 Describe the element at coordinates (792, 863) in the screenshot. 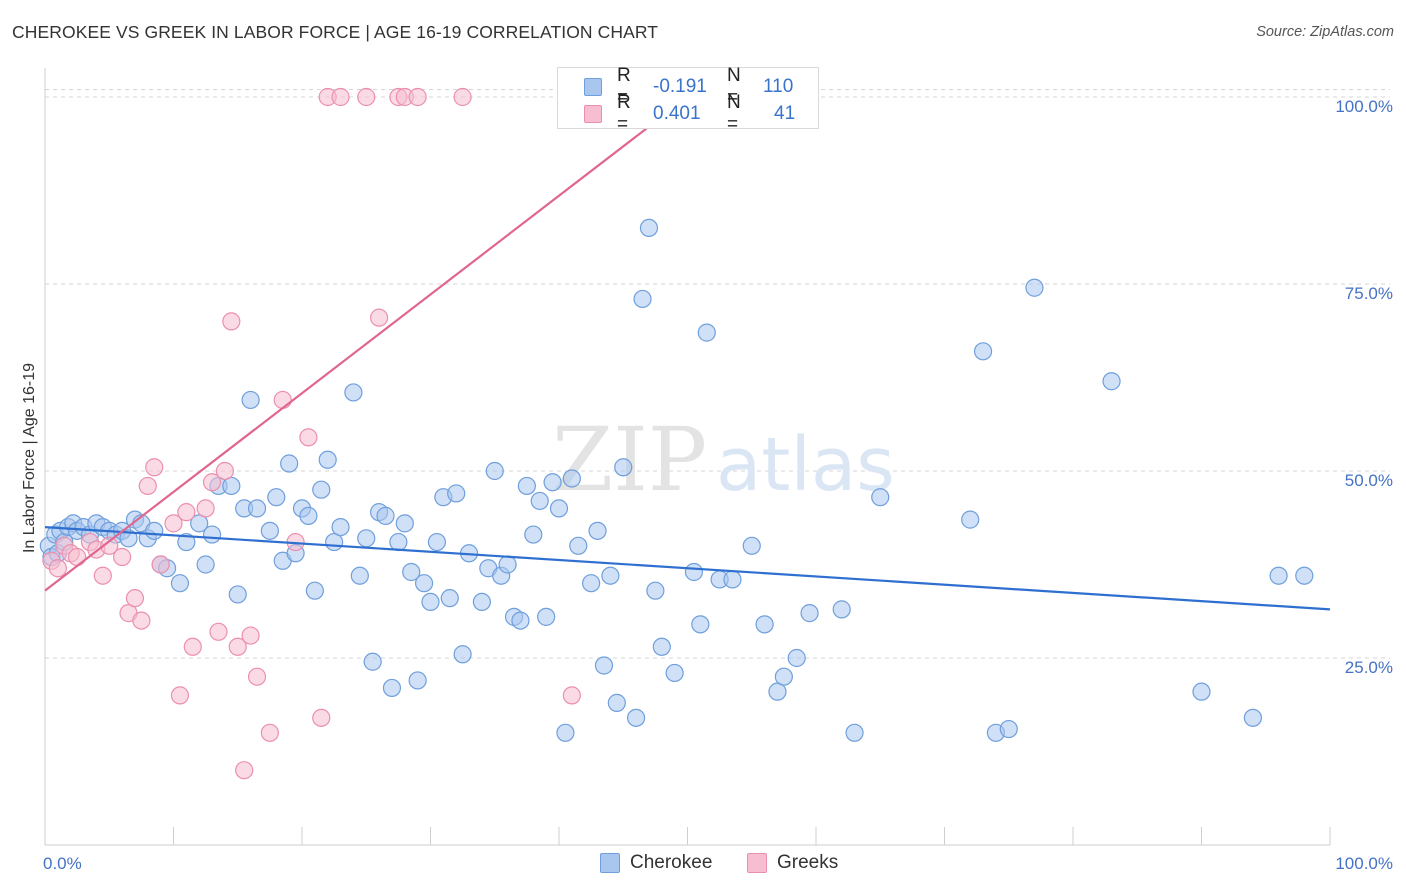

I see `legend-item-greeks: Greeks` at that location.